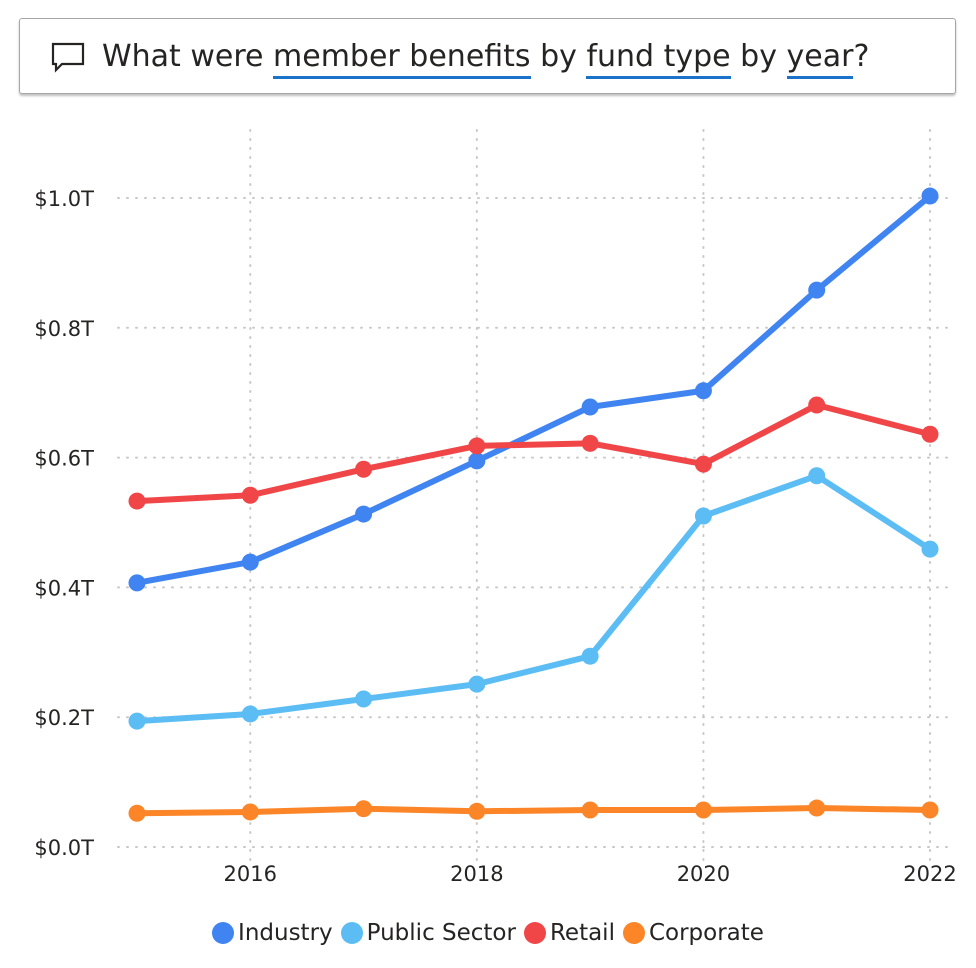 This screenshot has height=968, width=976. What do you see at coordinates (402, 58) in the screenshot?
I see `question-term-link: member benefits` at bounding box center [402, 58].